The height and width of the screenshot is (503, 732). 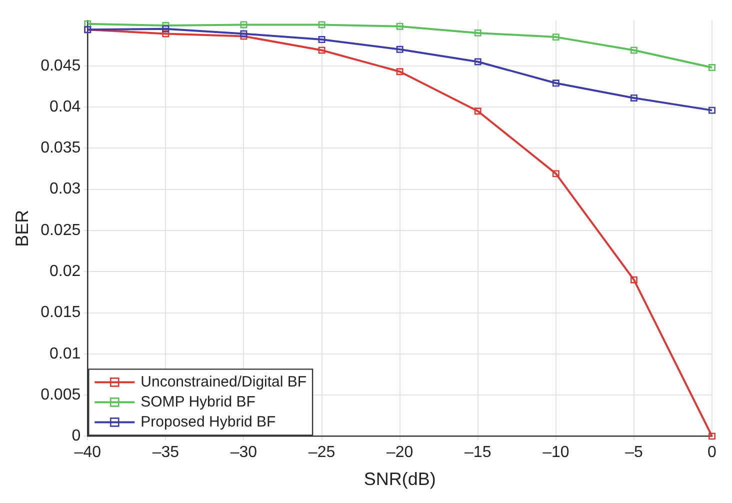 I want to click on x-axis-title: SNR(dB), so click(x=400, y=479).